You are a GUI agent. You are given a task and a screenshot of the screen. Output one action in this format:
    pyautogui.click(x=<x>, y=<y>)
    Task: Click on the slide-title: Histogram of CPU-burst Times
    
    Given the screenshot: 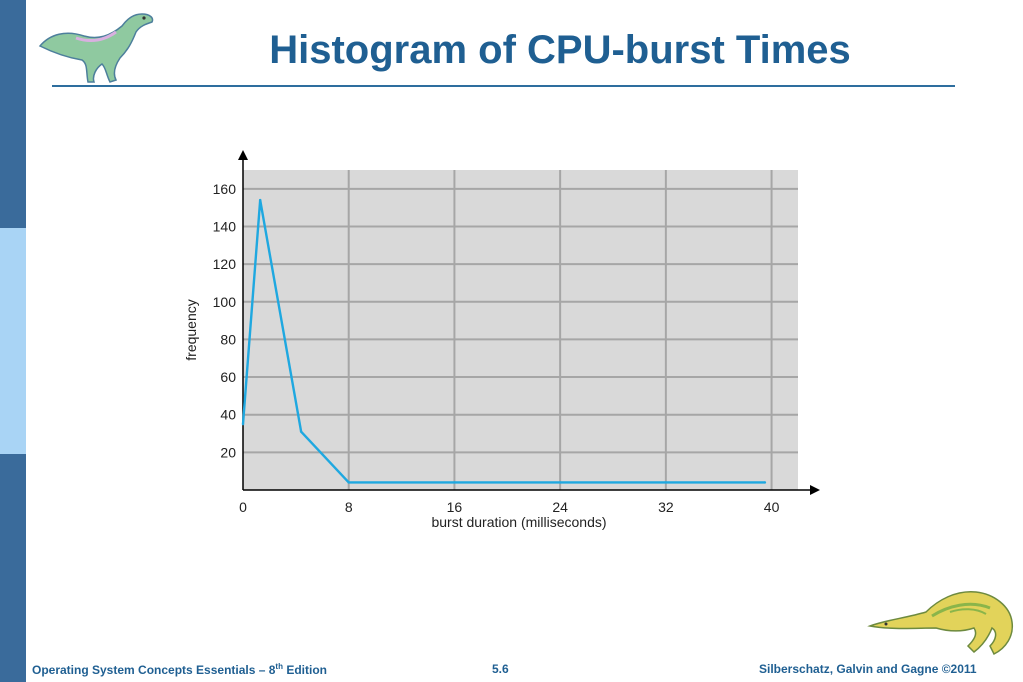 What is the action you would take?
    pyautogui.click(x=560, y=50)
    